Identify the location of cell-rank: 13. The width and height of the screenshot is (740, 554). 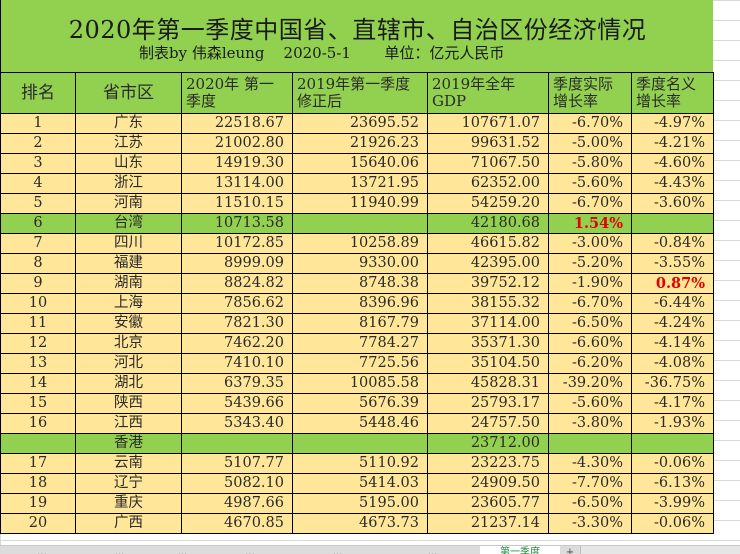
(38, 363).